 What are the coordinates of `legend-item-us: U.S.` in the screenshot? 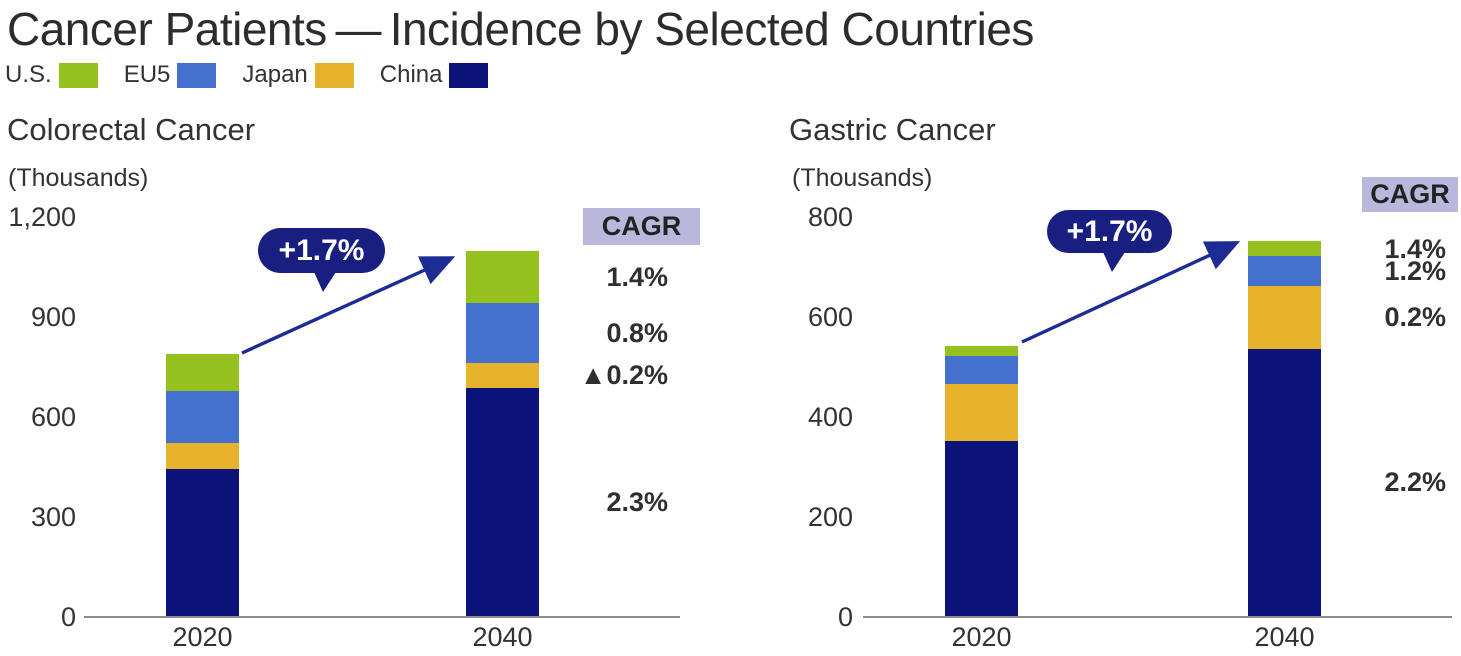 It's located at (51, 75).